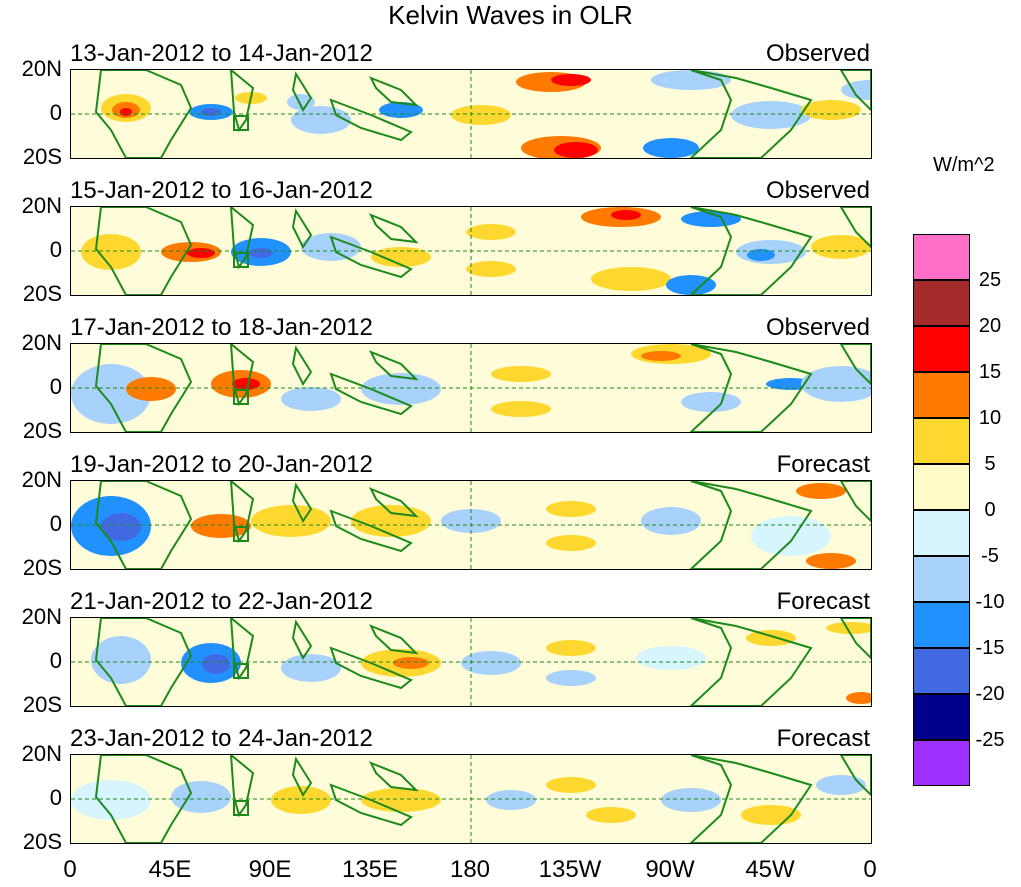 The image size is (1021, 887). What do you see at coordinates (964, 165) in the screenshot?
I see `colorbar-unit: W/m^2` at bounding box center [964, 165].